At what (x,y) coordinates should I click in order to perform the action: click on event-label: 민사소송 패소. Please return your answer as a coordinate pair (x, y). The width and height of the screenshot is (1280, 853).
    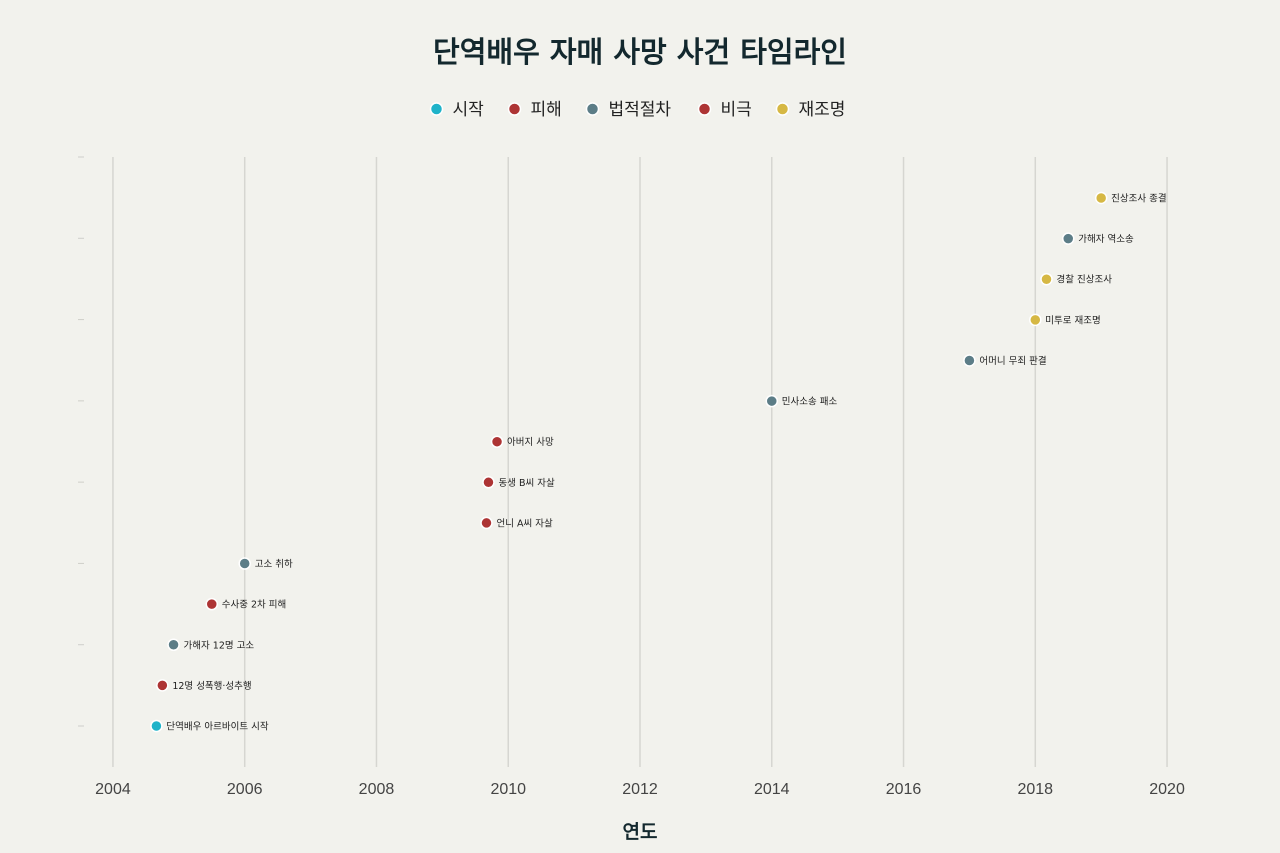
    Looking at the image, I should click on (810, 402).